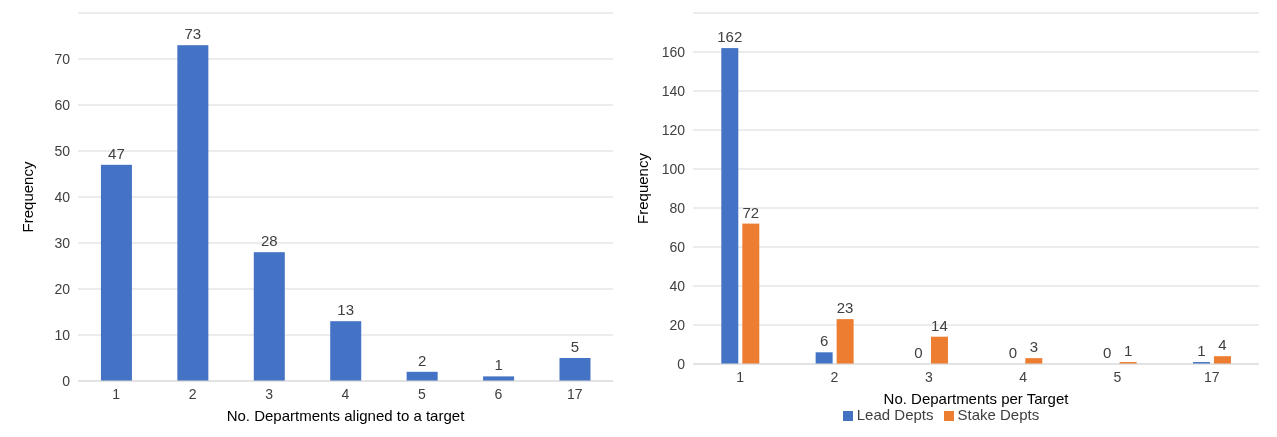 This screenshot has width=1277, height=437. I want to click on y-tick-label: 120, so click(673, 129).